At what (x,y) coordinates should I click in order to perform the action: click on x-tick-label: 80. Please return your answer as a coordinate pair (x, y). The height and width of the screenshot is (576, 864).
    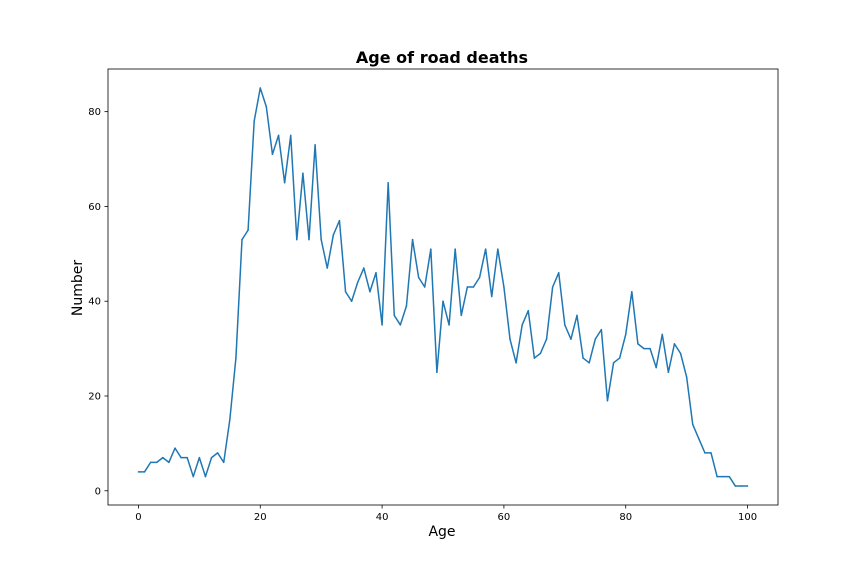
    Looking at the image, I should click on (625, 517).